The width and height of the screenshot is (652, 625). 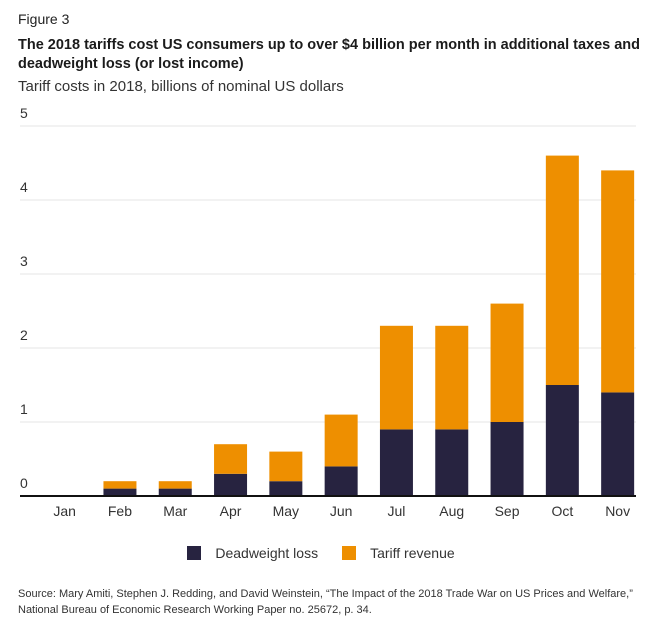 I want to click on bar-tariff-revenue-jul, so click(x=396, y=377).